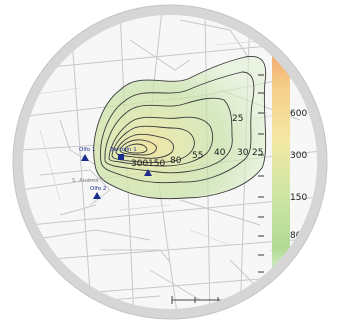 This screenshot has height=322, width=344. Describe the element at coordinates (197, 141) in the screenshot. I see `contour-label-group: 25 300 150 80 55 40 30 25` at that location.